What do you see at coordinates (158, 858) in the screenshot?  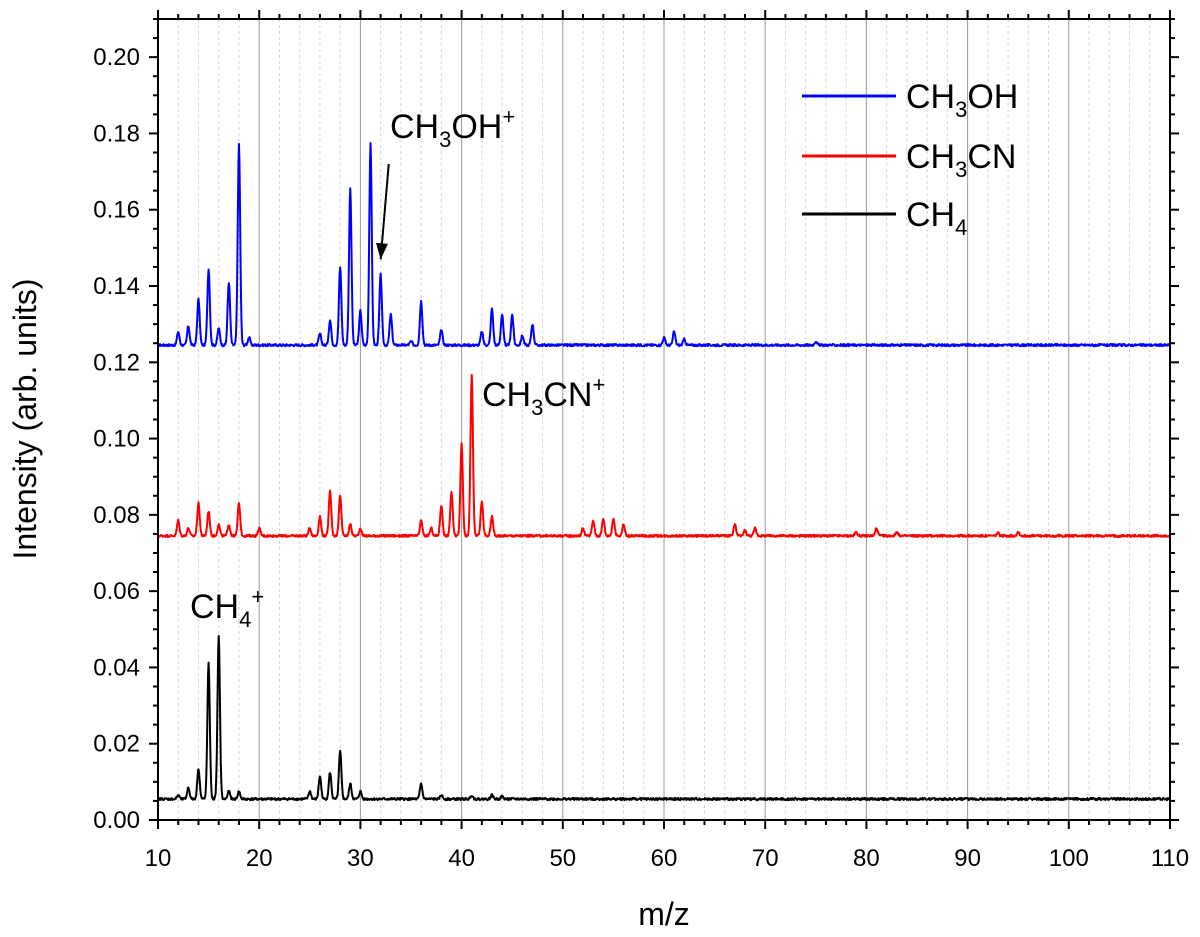 I see `x-tick-label: 10` at bounding box center [158, 858].